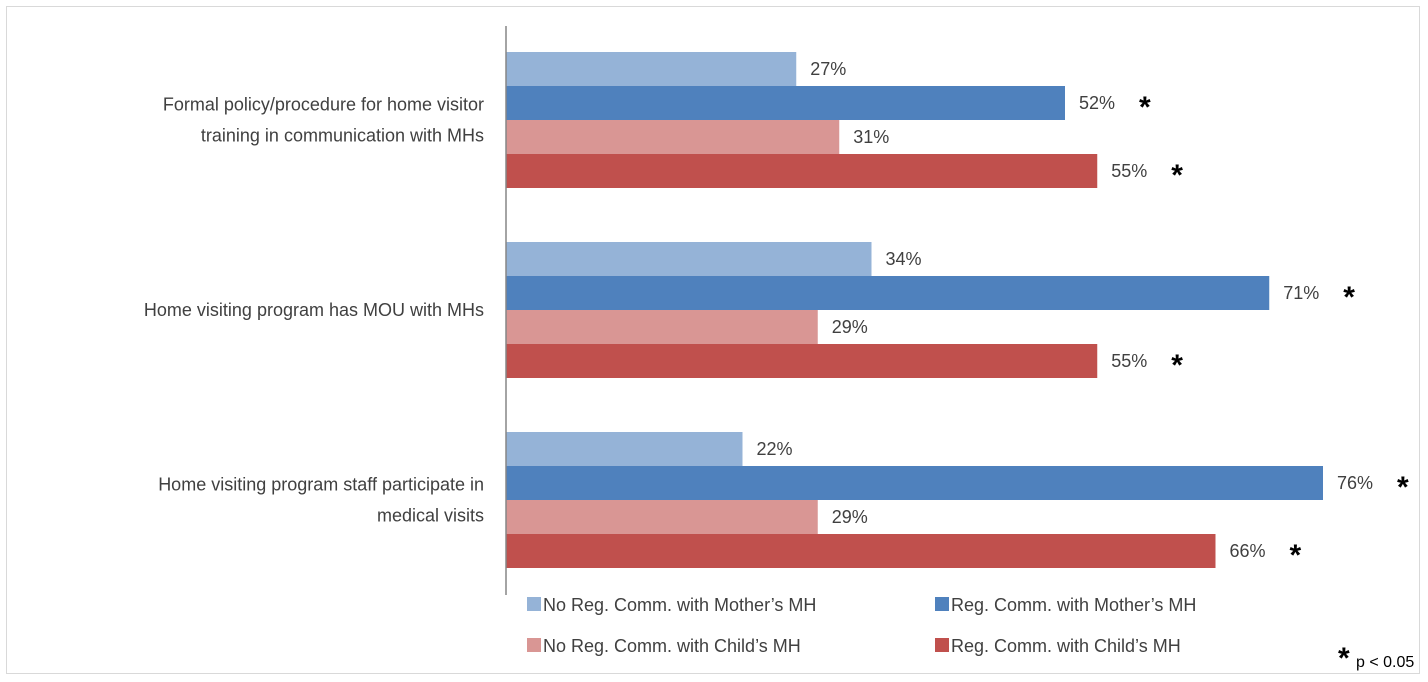 Image resolution: width=1428 pixels, height=682 pixels. Describe the element at coordinates (342, 136) in the screenshot. I see `category-label: training in communication with MHs` at that location.